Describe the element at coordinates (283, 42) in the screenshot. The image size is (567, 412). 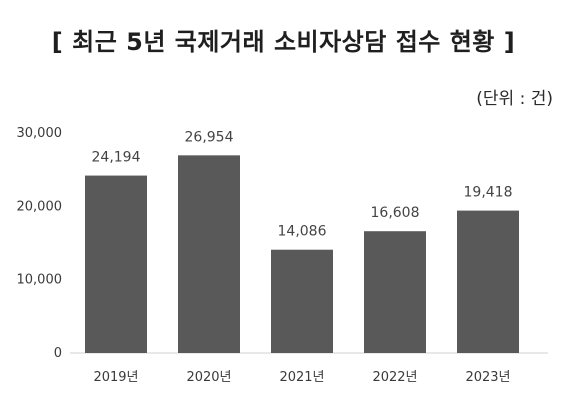
I see `chart-title: [ 최근 5년 국제거래 소비자상담 접수 현황 ]` at that location.